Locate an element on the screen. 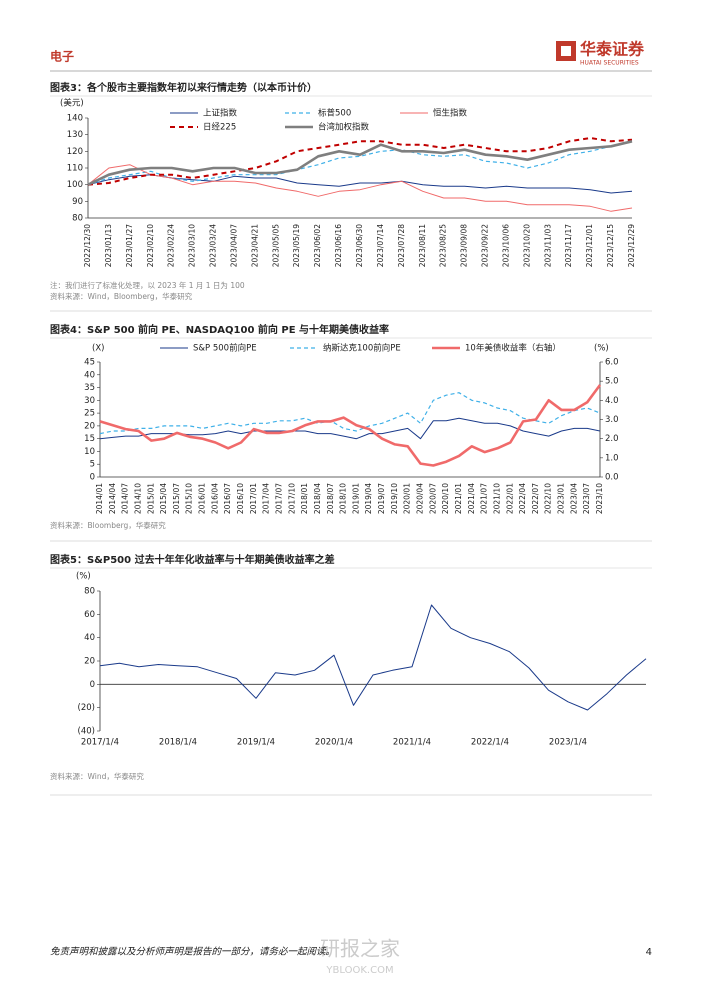  x-tick-label: 2023/06/30 is located at coordinates (359, 245).